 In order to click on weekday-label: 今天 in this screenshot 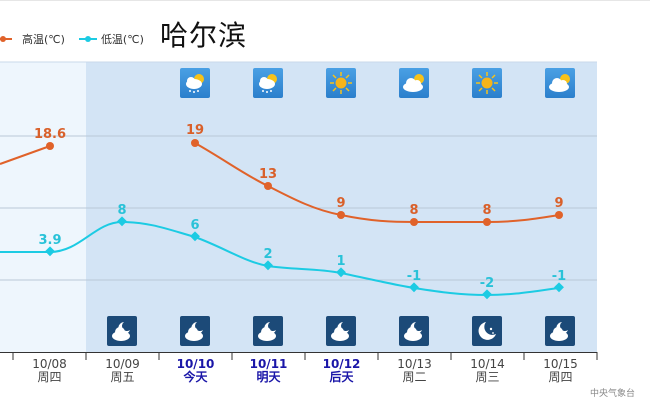, I will do `click(195, 377)`.